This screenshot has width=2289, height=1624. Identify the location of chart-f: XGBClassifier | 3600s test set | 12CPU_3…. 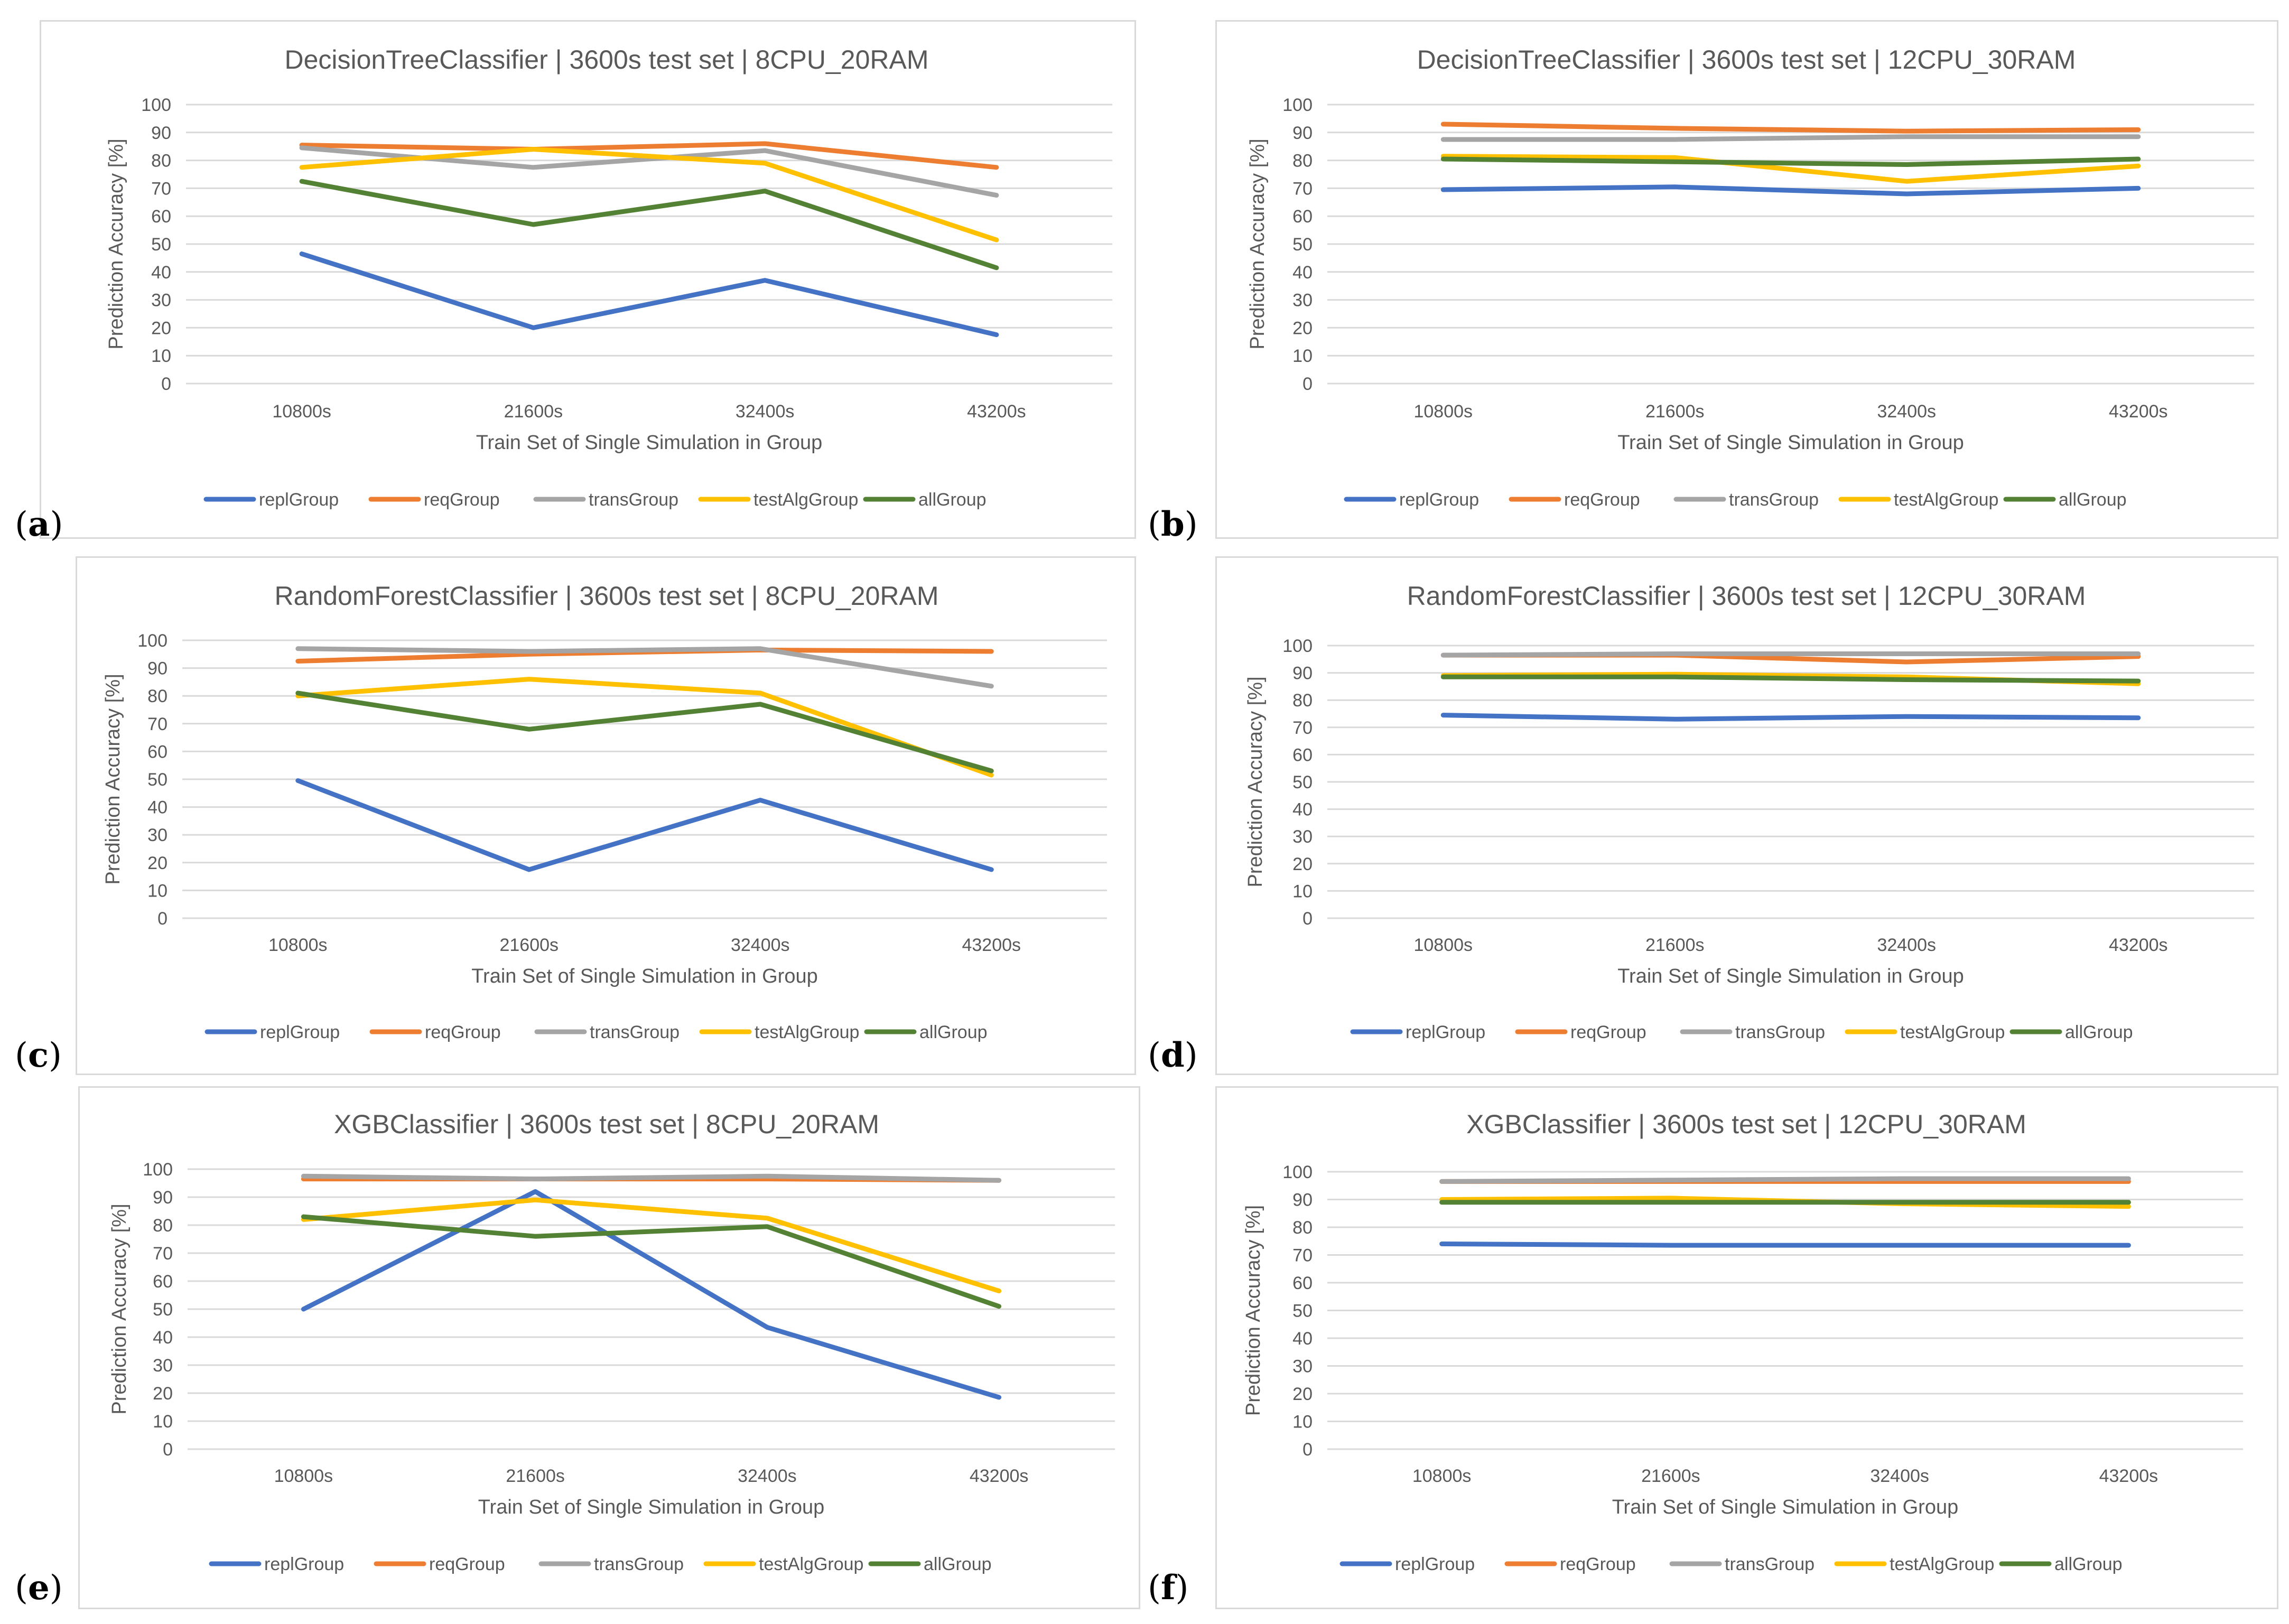
(1743, 1341).